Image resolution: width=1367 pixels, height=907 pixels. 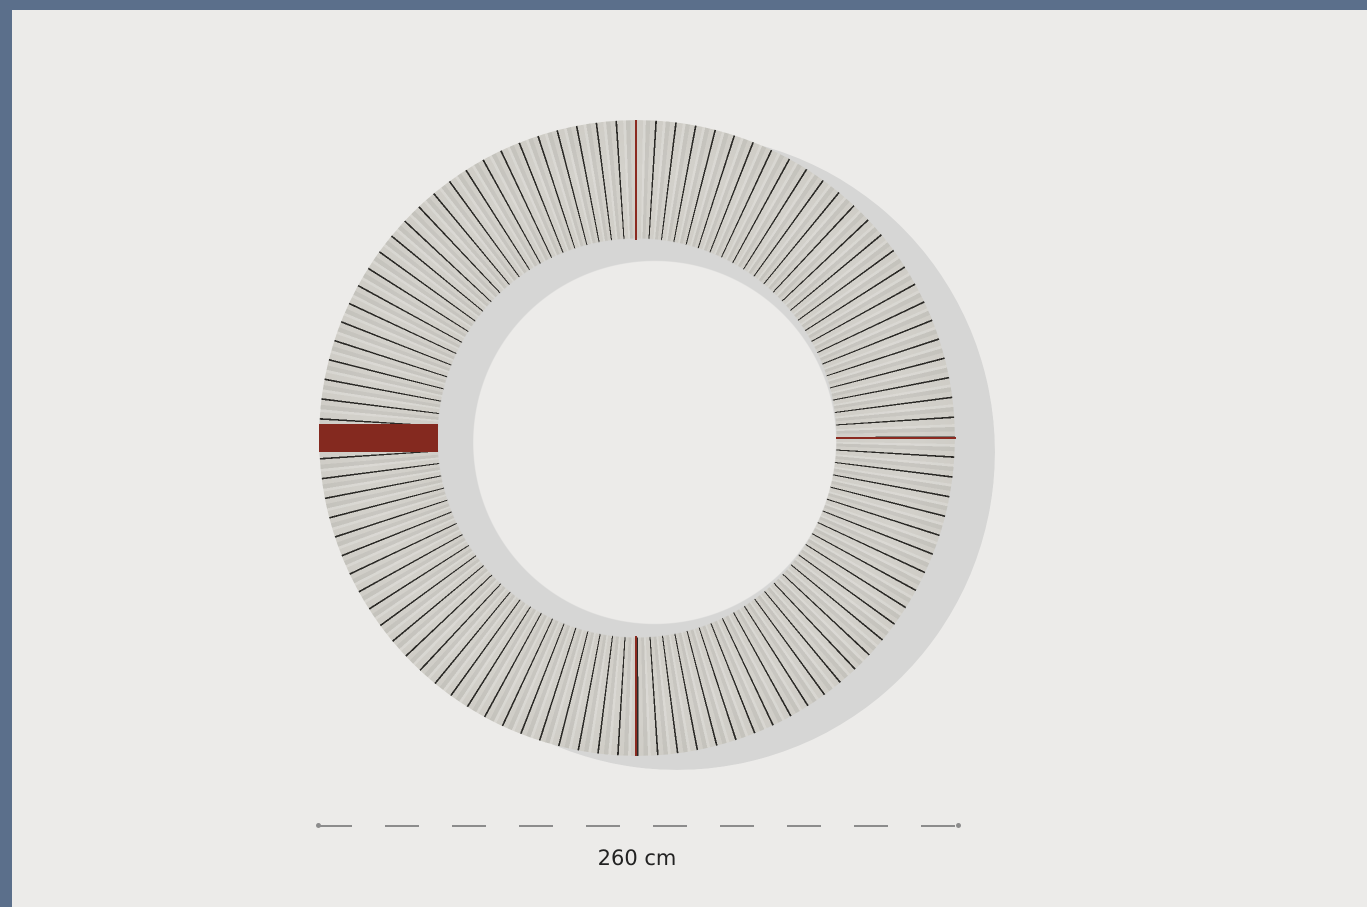 What do you see at coordinates (378, 438) in the screenshot?
I see `selected-slat` at bounding box center [378, 438].